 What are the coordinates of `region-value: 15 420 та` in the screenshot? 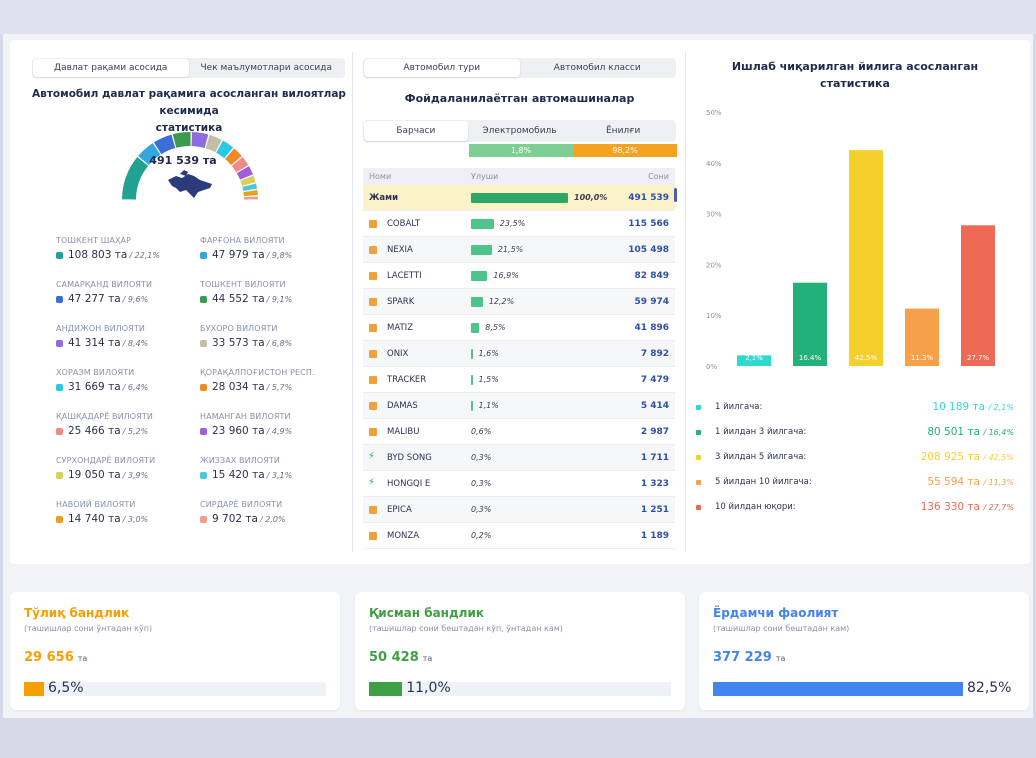 It's located at (238, 475).